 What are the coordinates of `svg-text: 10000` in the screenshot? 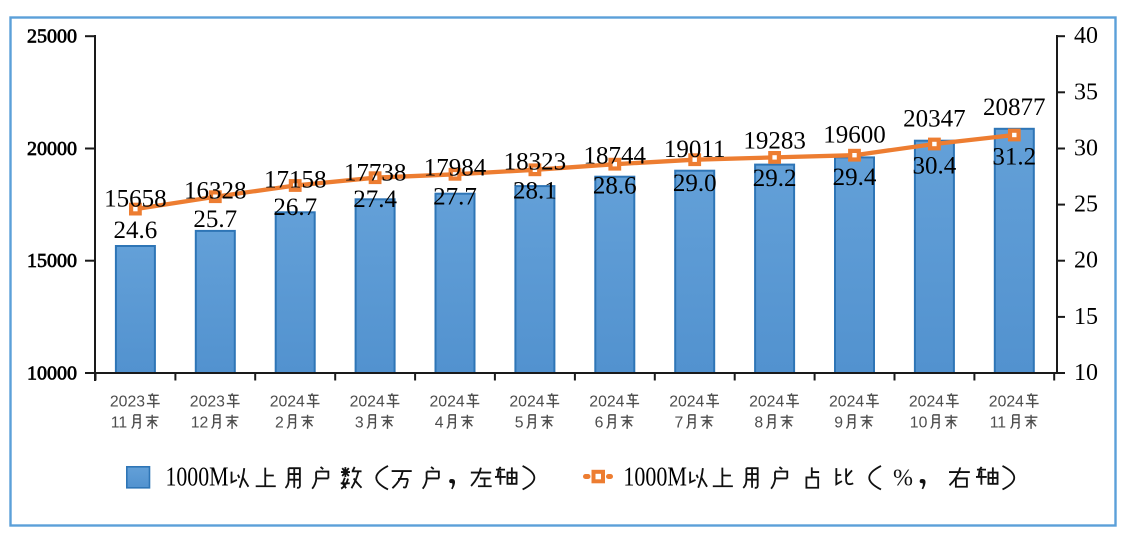 It's located at (52, 373).